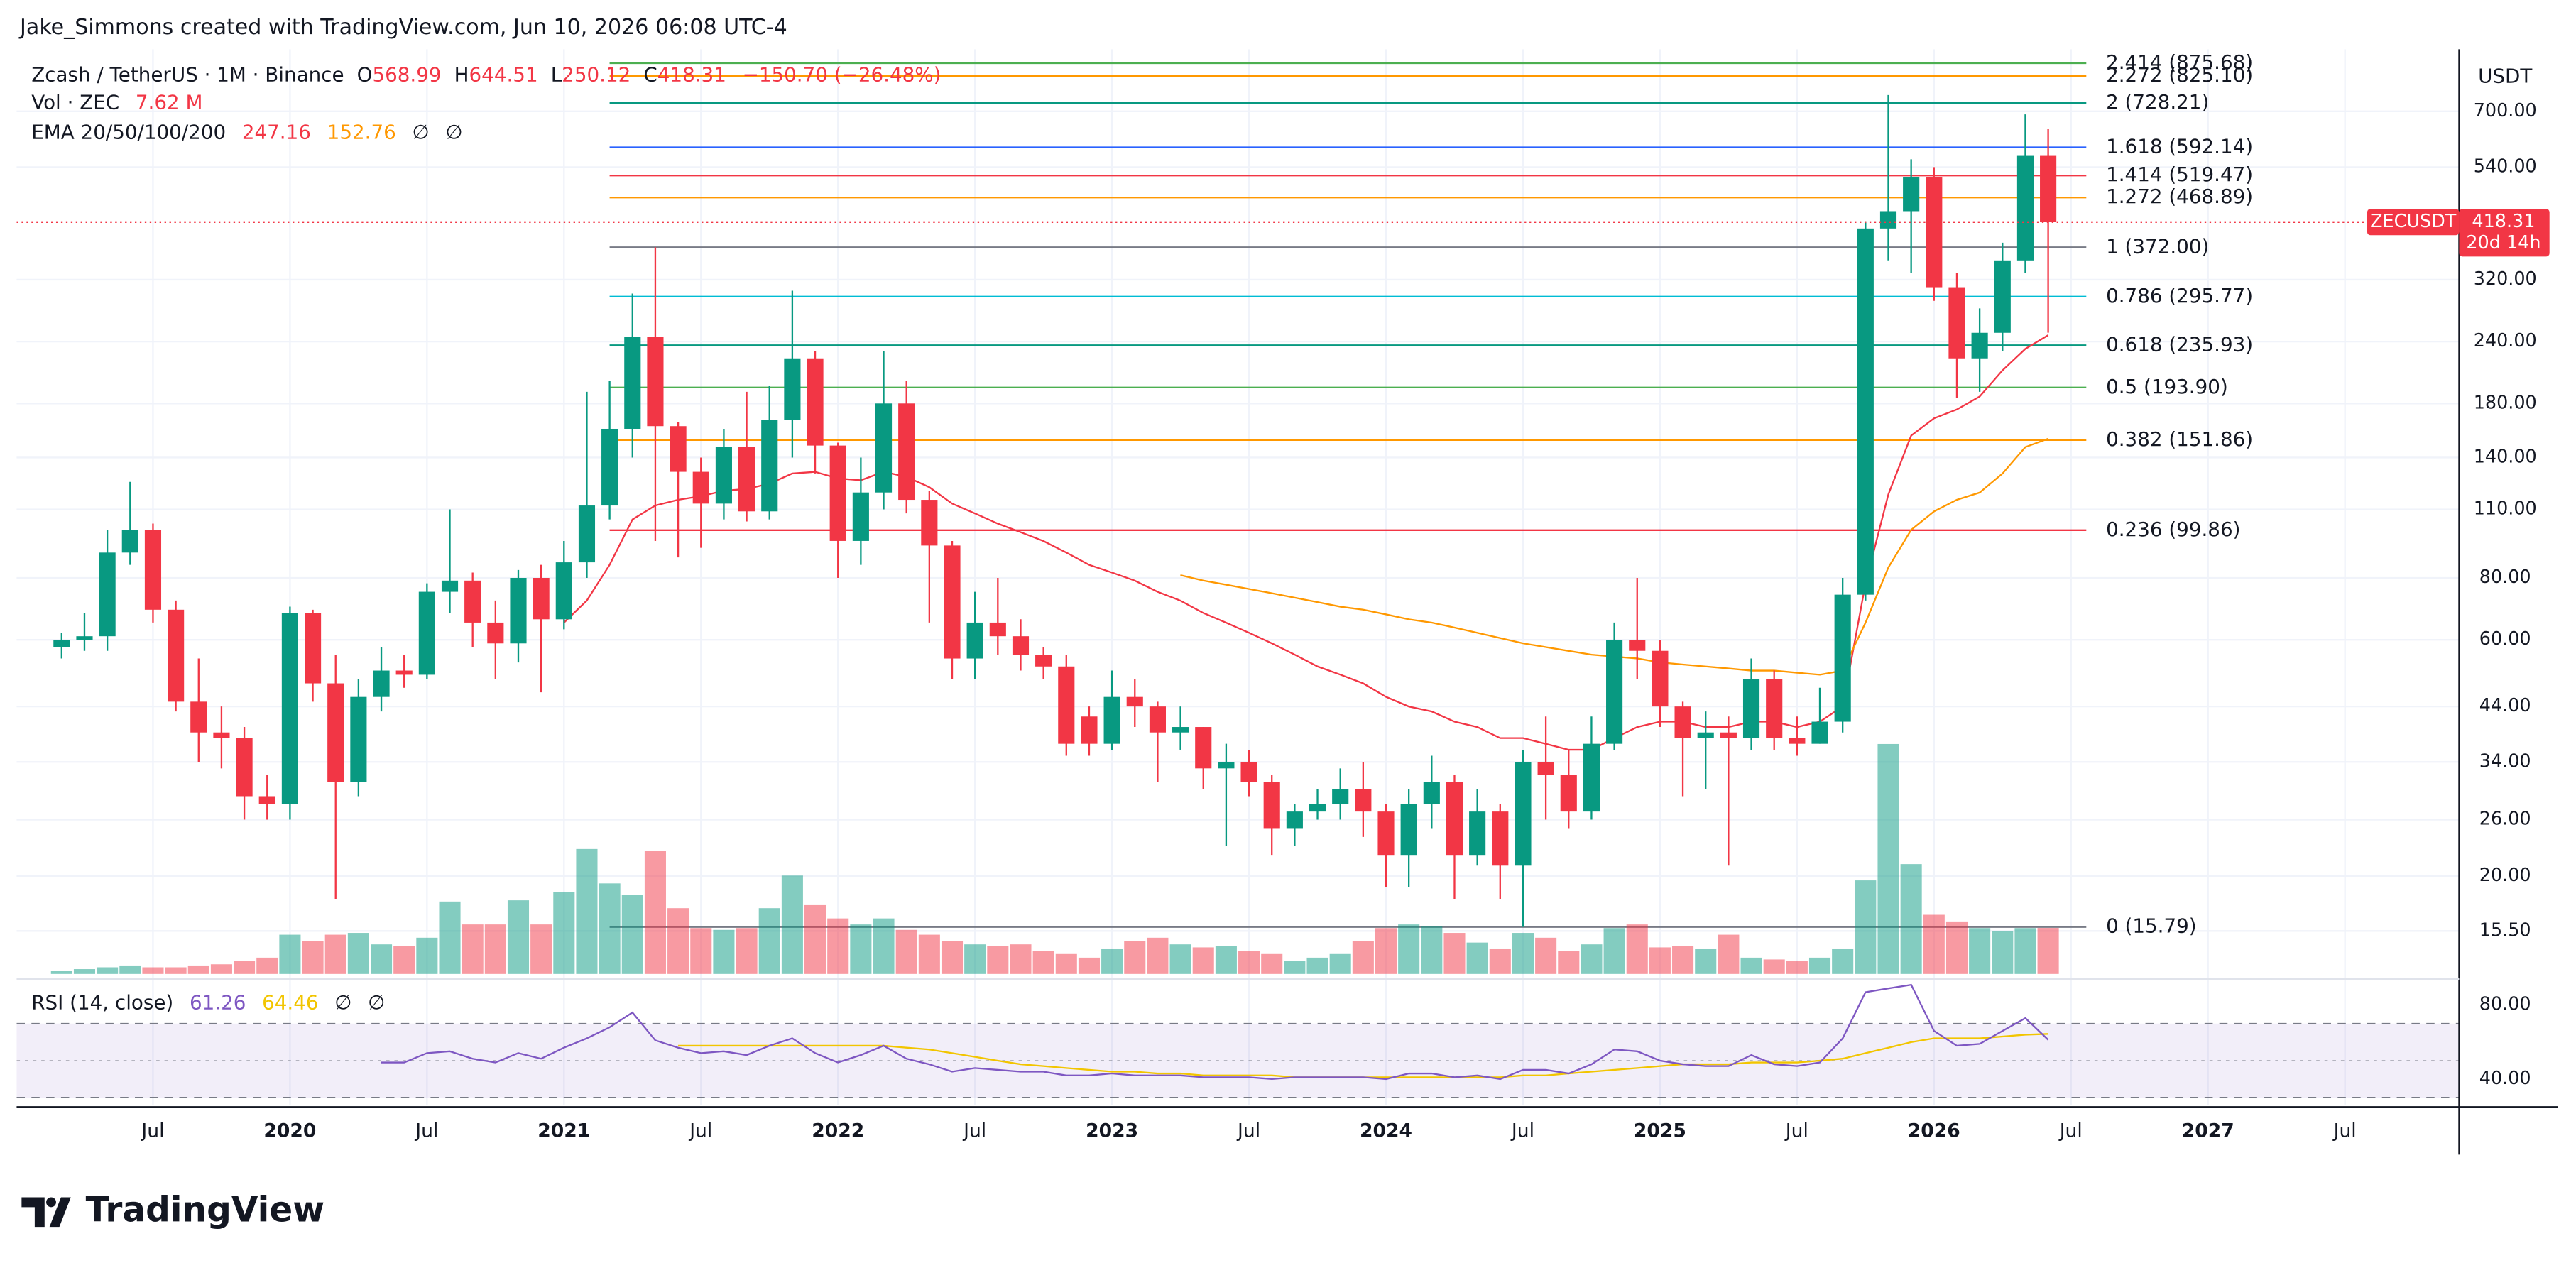  What do you see at coordinates (2179, 146) in the screenshot?
I see `fib-label: 1.618 (592.14)` at bounding box center [2179, 146].